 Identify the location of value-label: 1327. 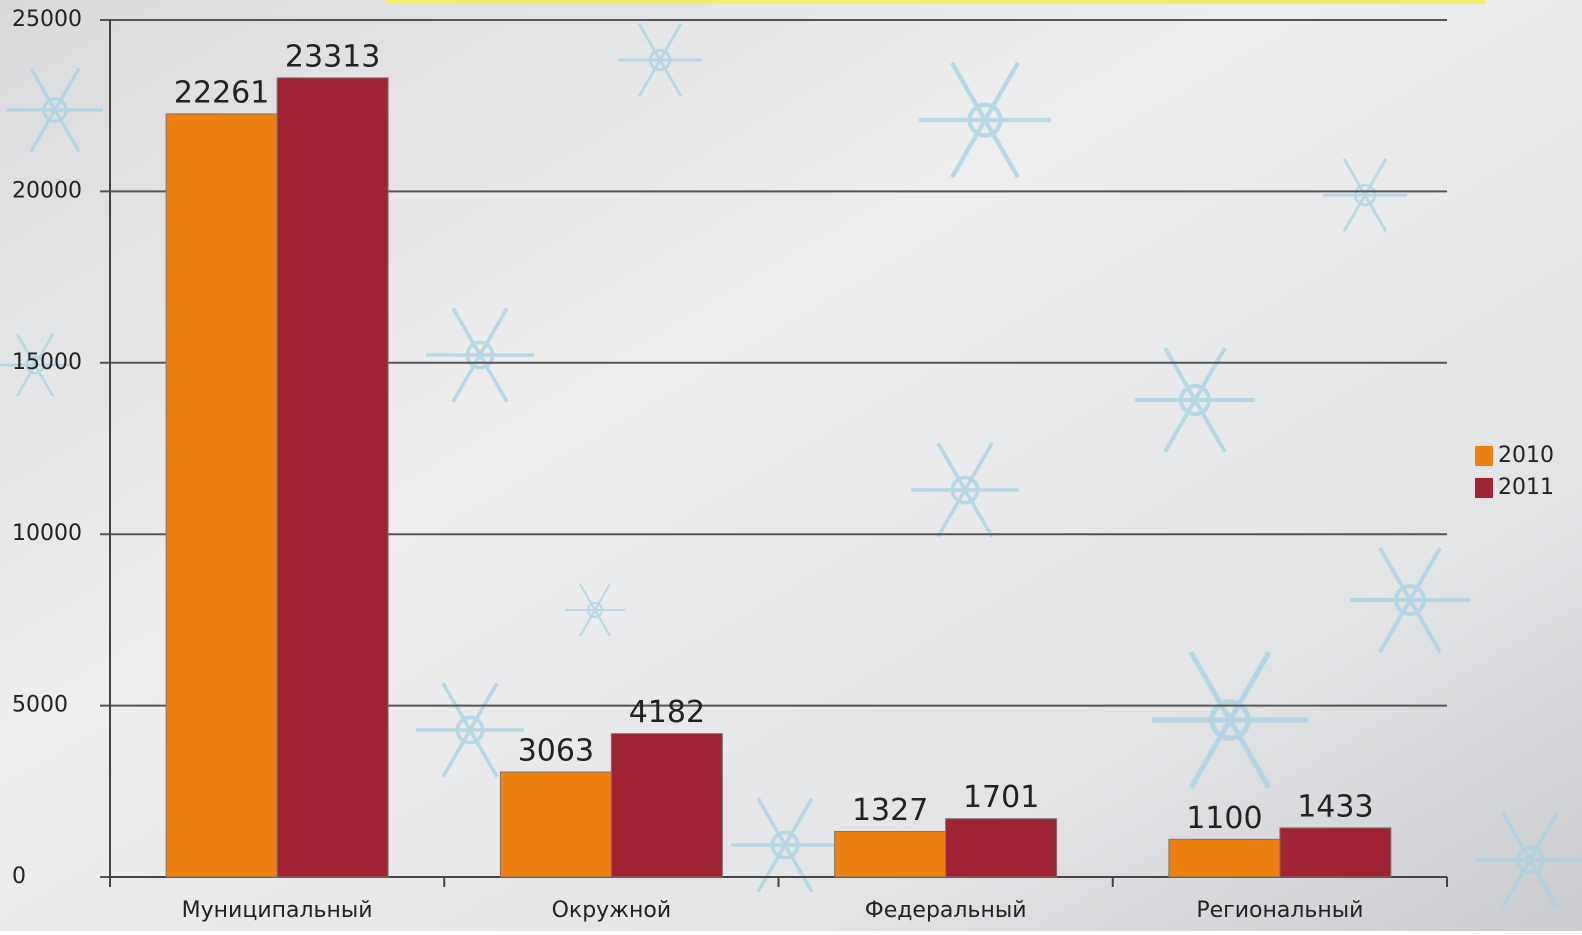
(890, 810).